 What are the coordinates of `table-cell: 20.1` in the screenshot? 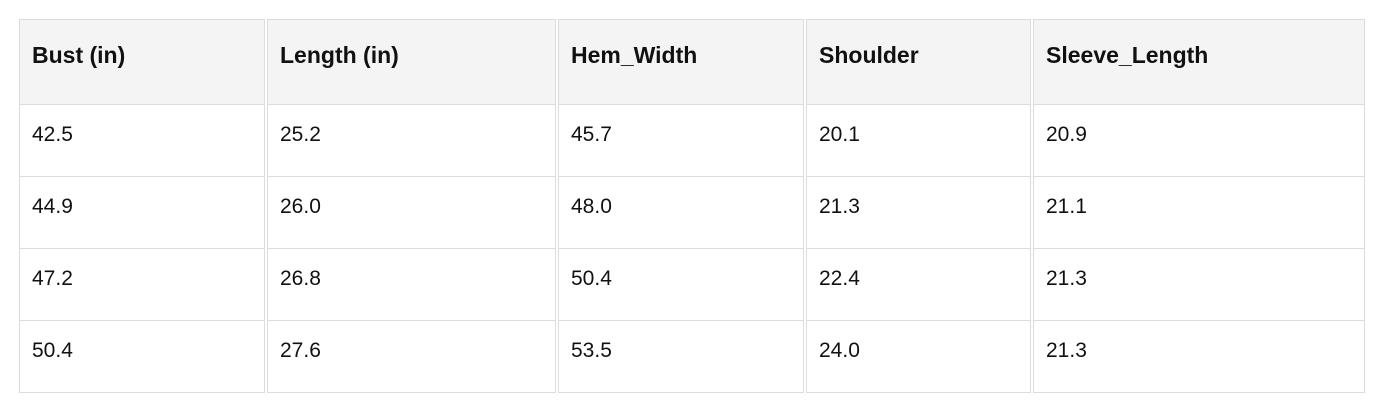 It's located at (918, 141).